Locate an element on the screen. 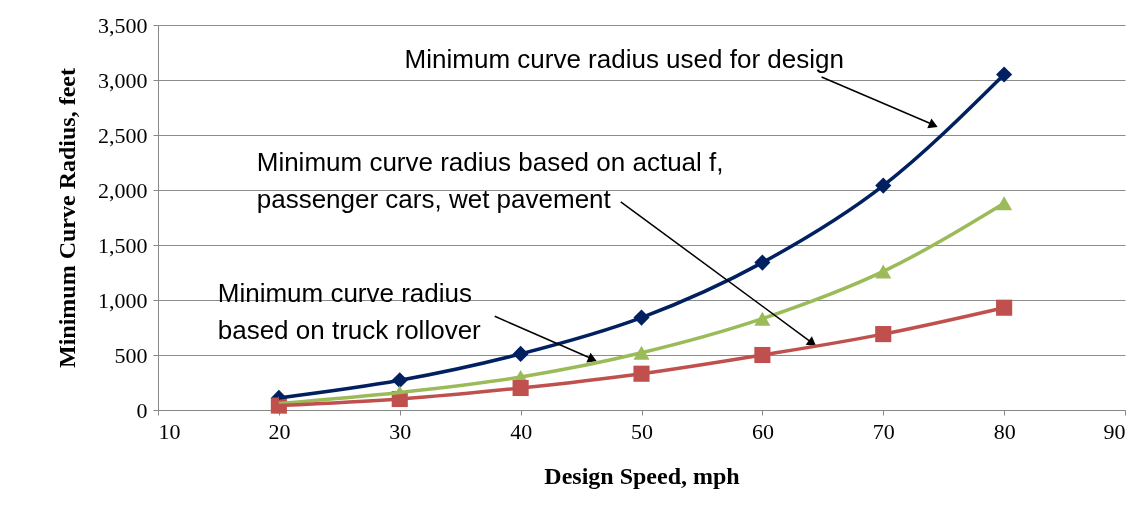  x-tick-label: 70 is located at coordinates (883, 431).